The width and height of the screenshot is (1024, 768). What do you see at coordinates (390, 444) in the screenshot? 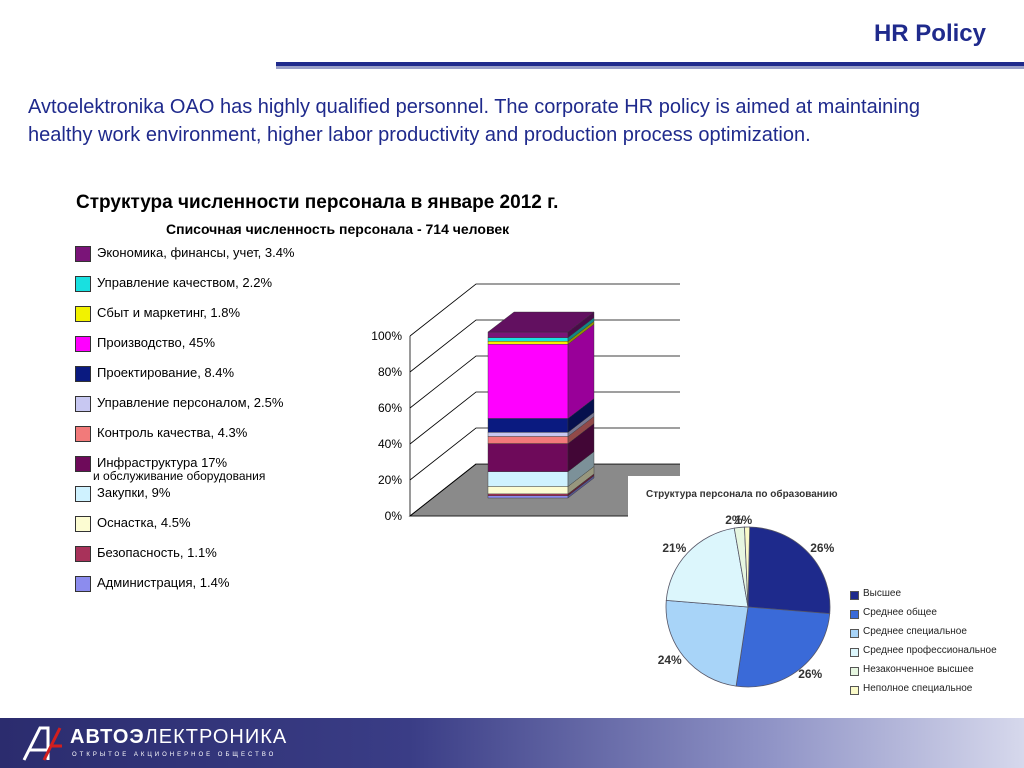
I see `y-tick-label: 40%` at bounding box center [390, 444].